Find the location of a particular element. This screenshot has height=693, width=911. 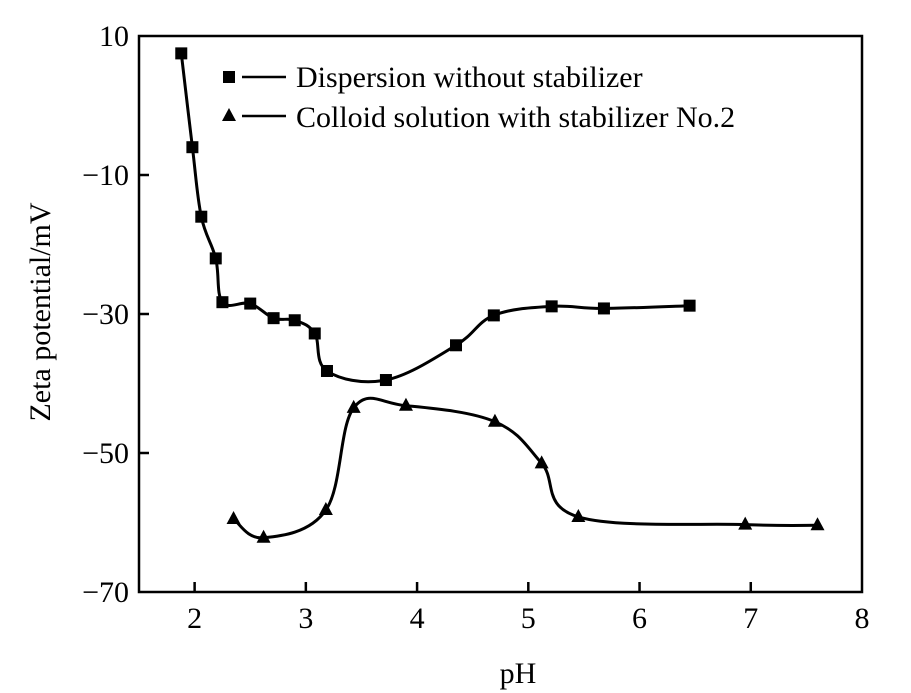

y-tick-label: 10 is located at coordinates (114, 36).